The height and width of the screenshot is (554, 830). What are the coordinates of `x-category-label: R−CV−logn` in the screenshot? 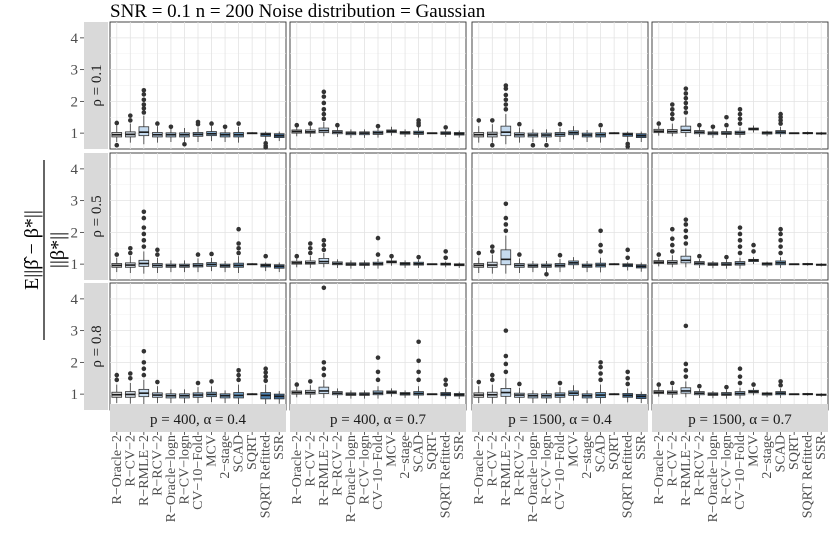 It's located at (726, 469).